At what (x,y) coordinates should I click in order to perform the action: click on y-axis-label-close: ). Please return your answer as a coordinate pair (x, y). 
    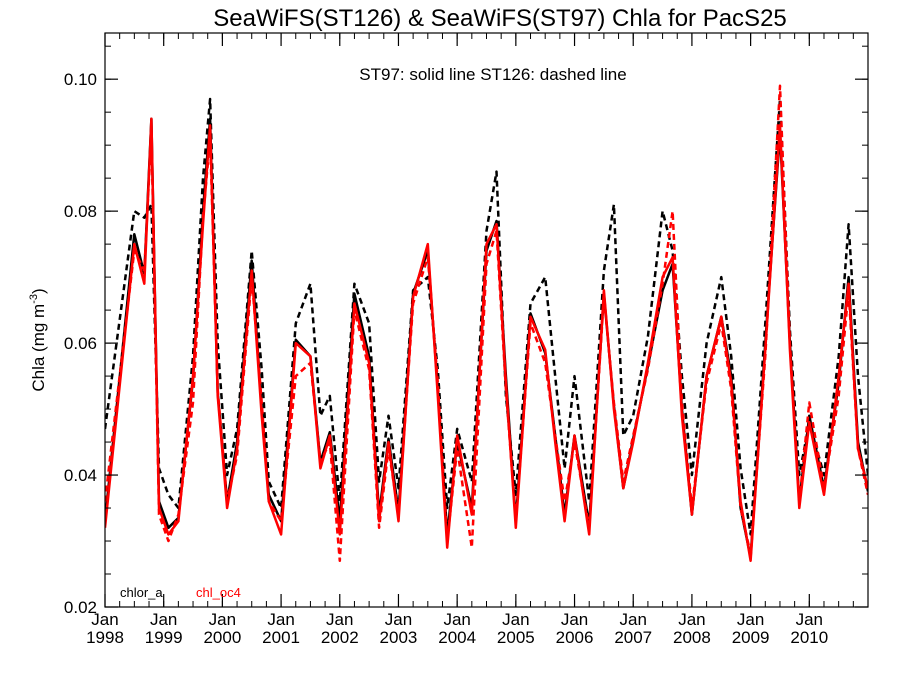
    Looking at the image, I should click on (38, 291).